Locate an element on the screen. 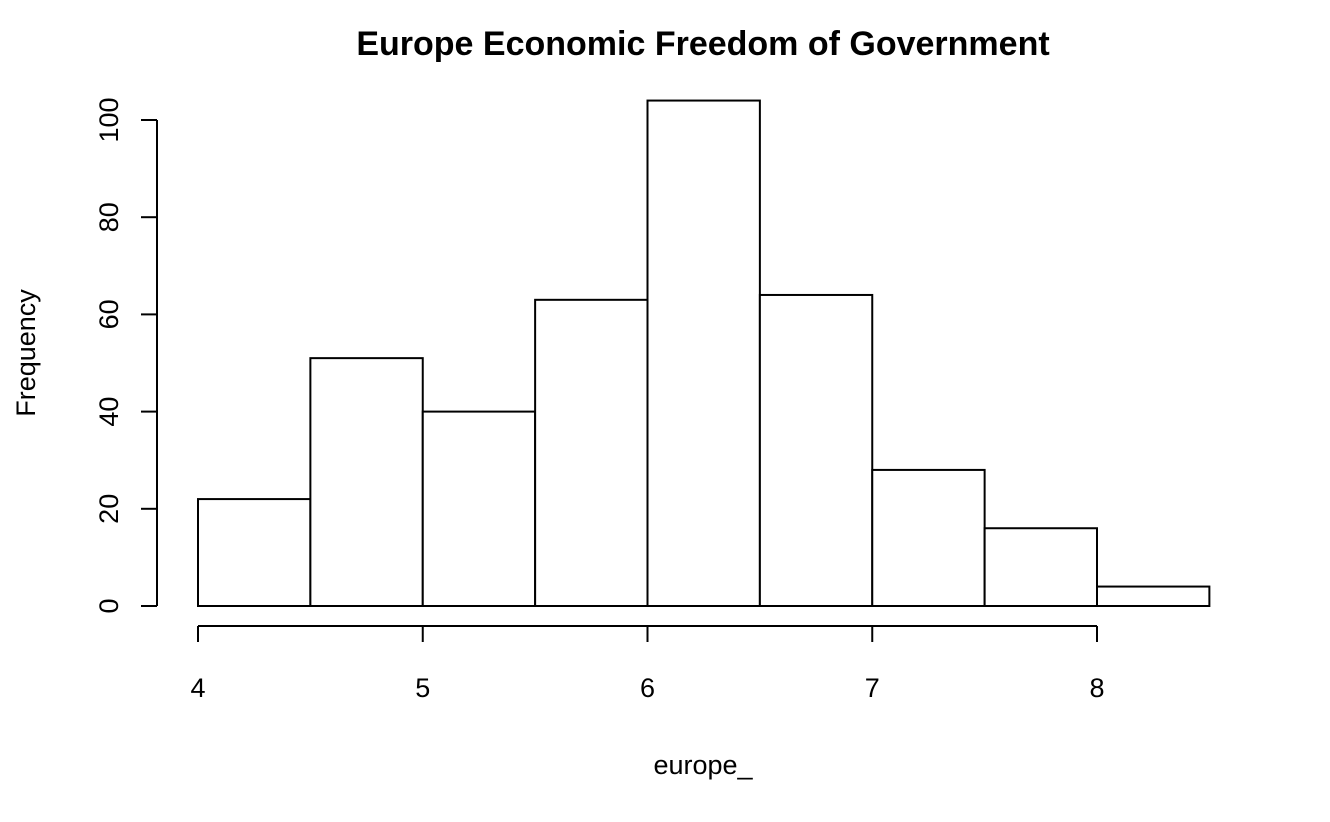 The height and width of the screenshot is (822, 1330). x-tick-label-0: 4 is located at coordinates (197, 688).